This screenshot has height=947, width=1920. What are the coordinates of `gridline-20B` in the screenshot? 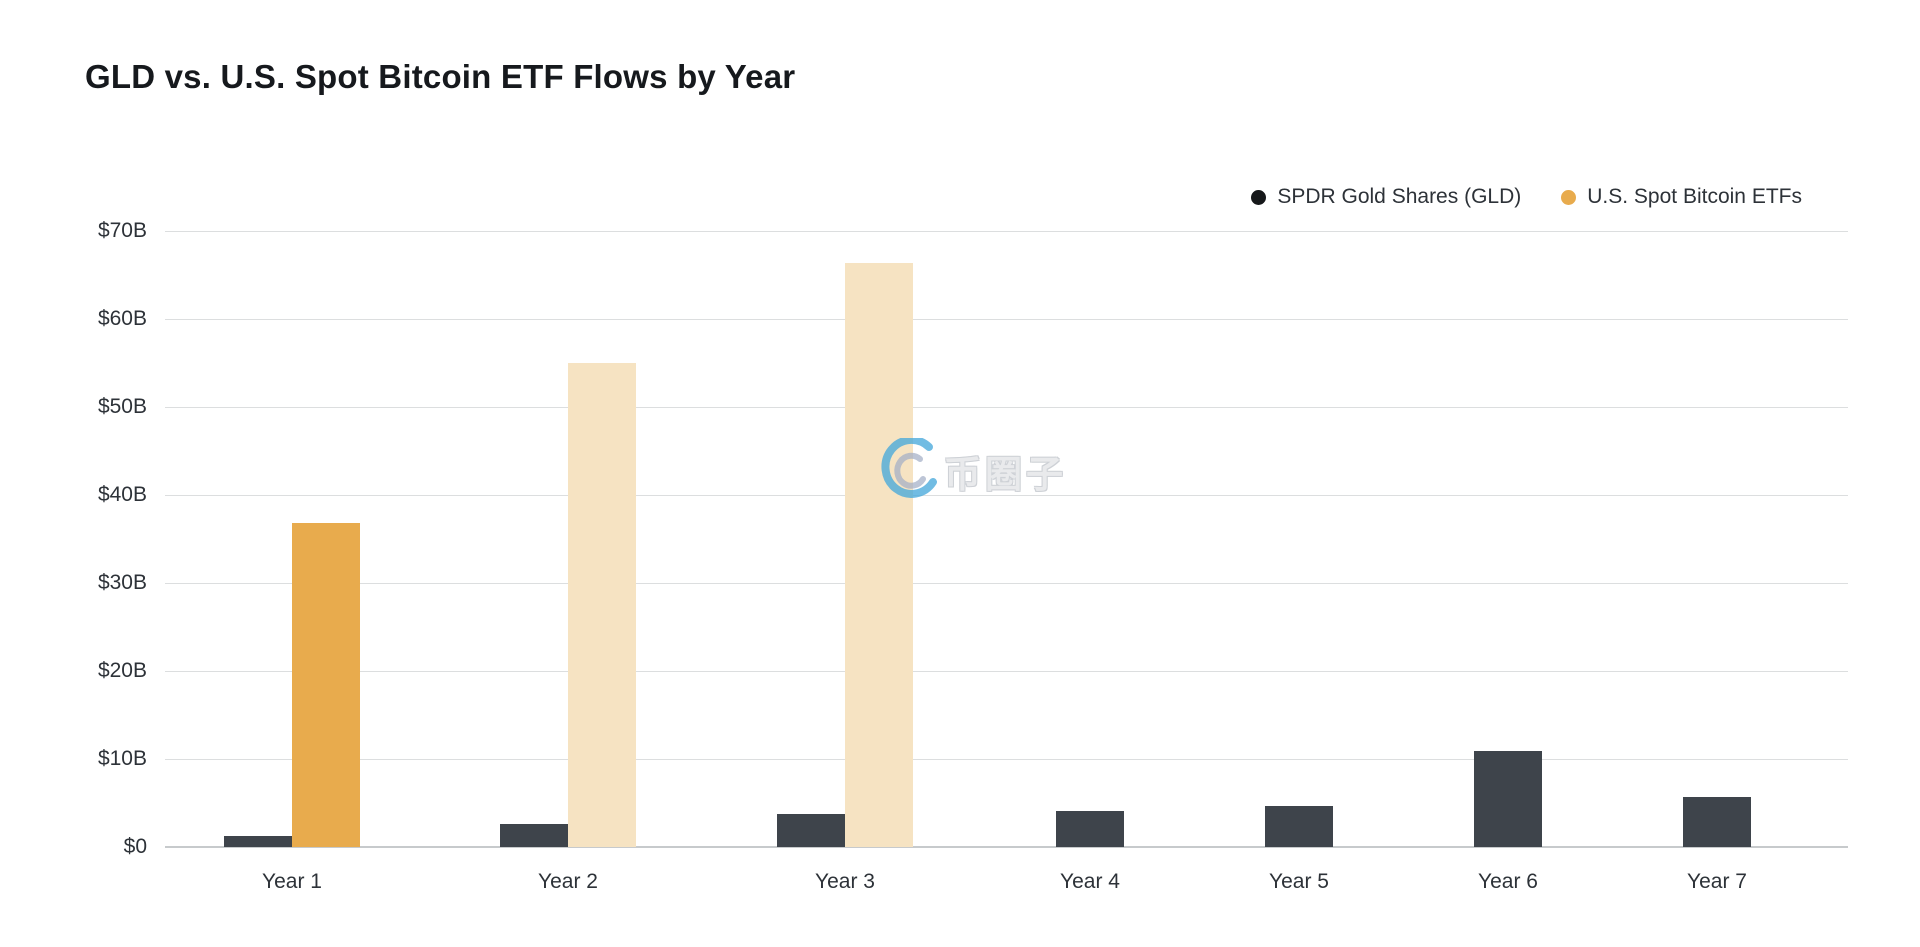 It's located at (1006, 671).